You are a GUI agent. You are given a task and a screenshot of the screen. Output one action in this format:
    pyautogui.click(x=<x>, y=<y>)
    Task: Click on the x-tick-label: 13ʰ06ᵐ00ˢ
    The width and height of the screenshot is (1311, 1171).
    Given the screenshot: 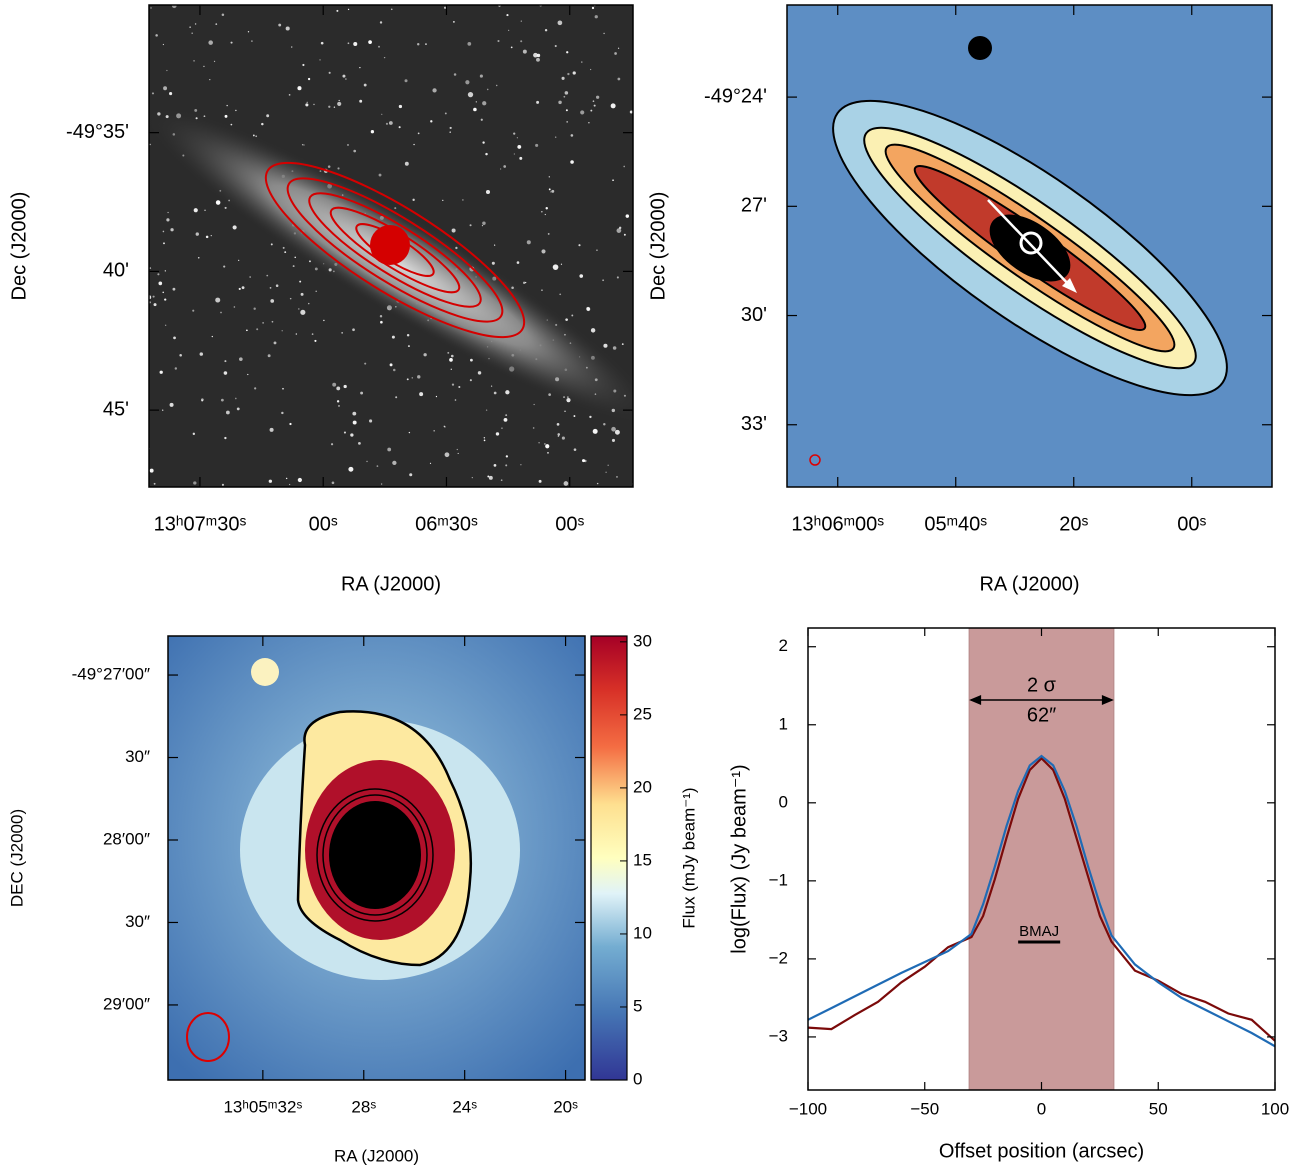 What is the action you would take?
    pyautogui.click(x=837, y=524)
    